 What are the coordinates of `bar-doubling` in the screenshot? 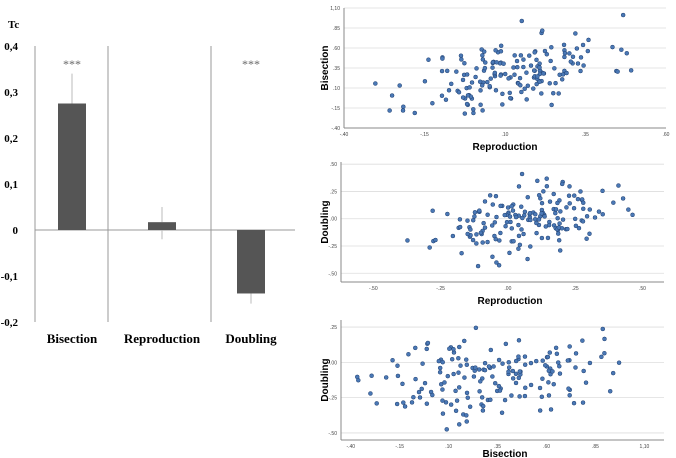 It's located at (251, 262).